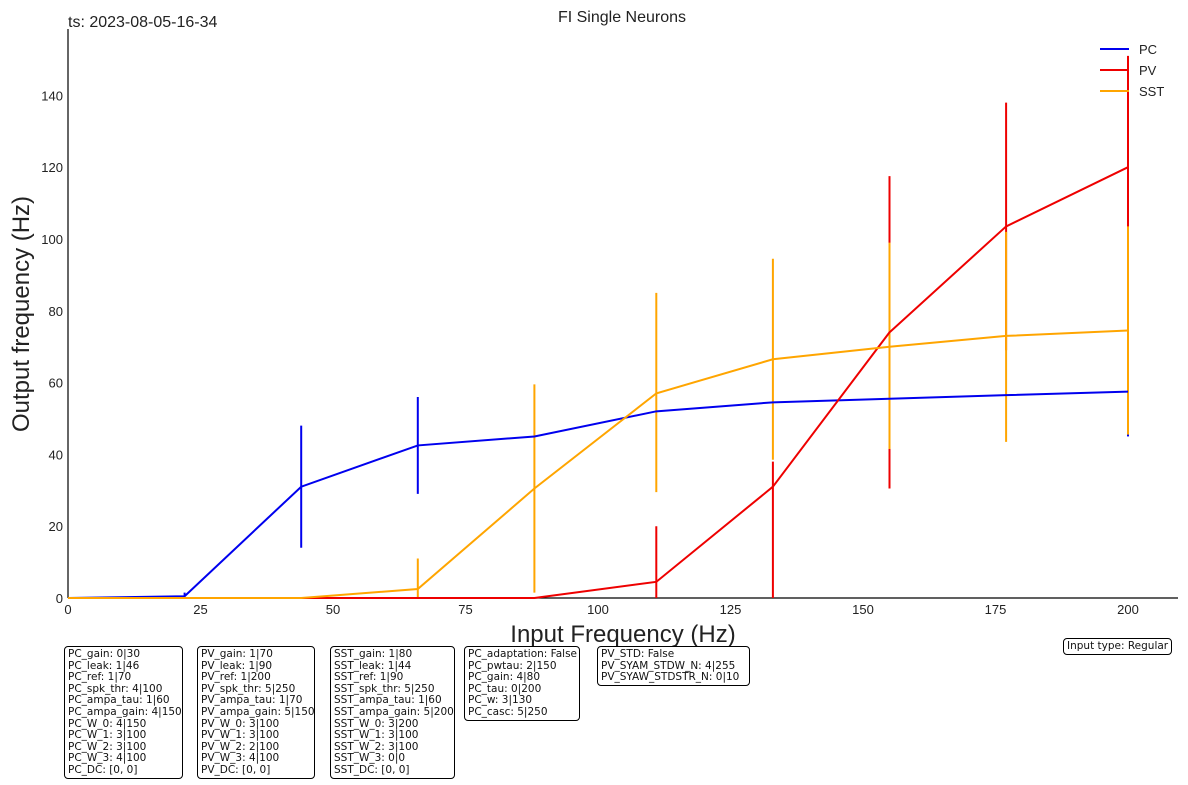 This screenshot has width=1188, height=785. Describe the element at coordinates (107, 746) in the screenshot. I see `param-line: PC_W_2: 3|100` at that location.